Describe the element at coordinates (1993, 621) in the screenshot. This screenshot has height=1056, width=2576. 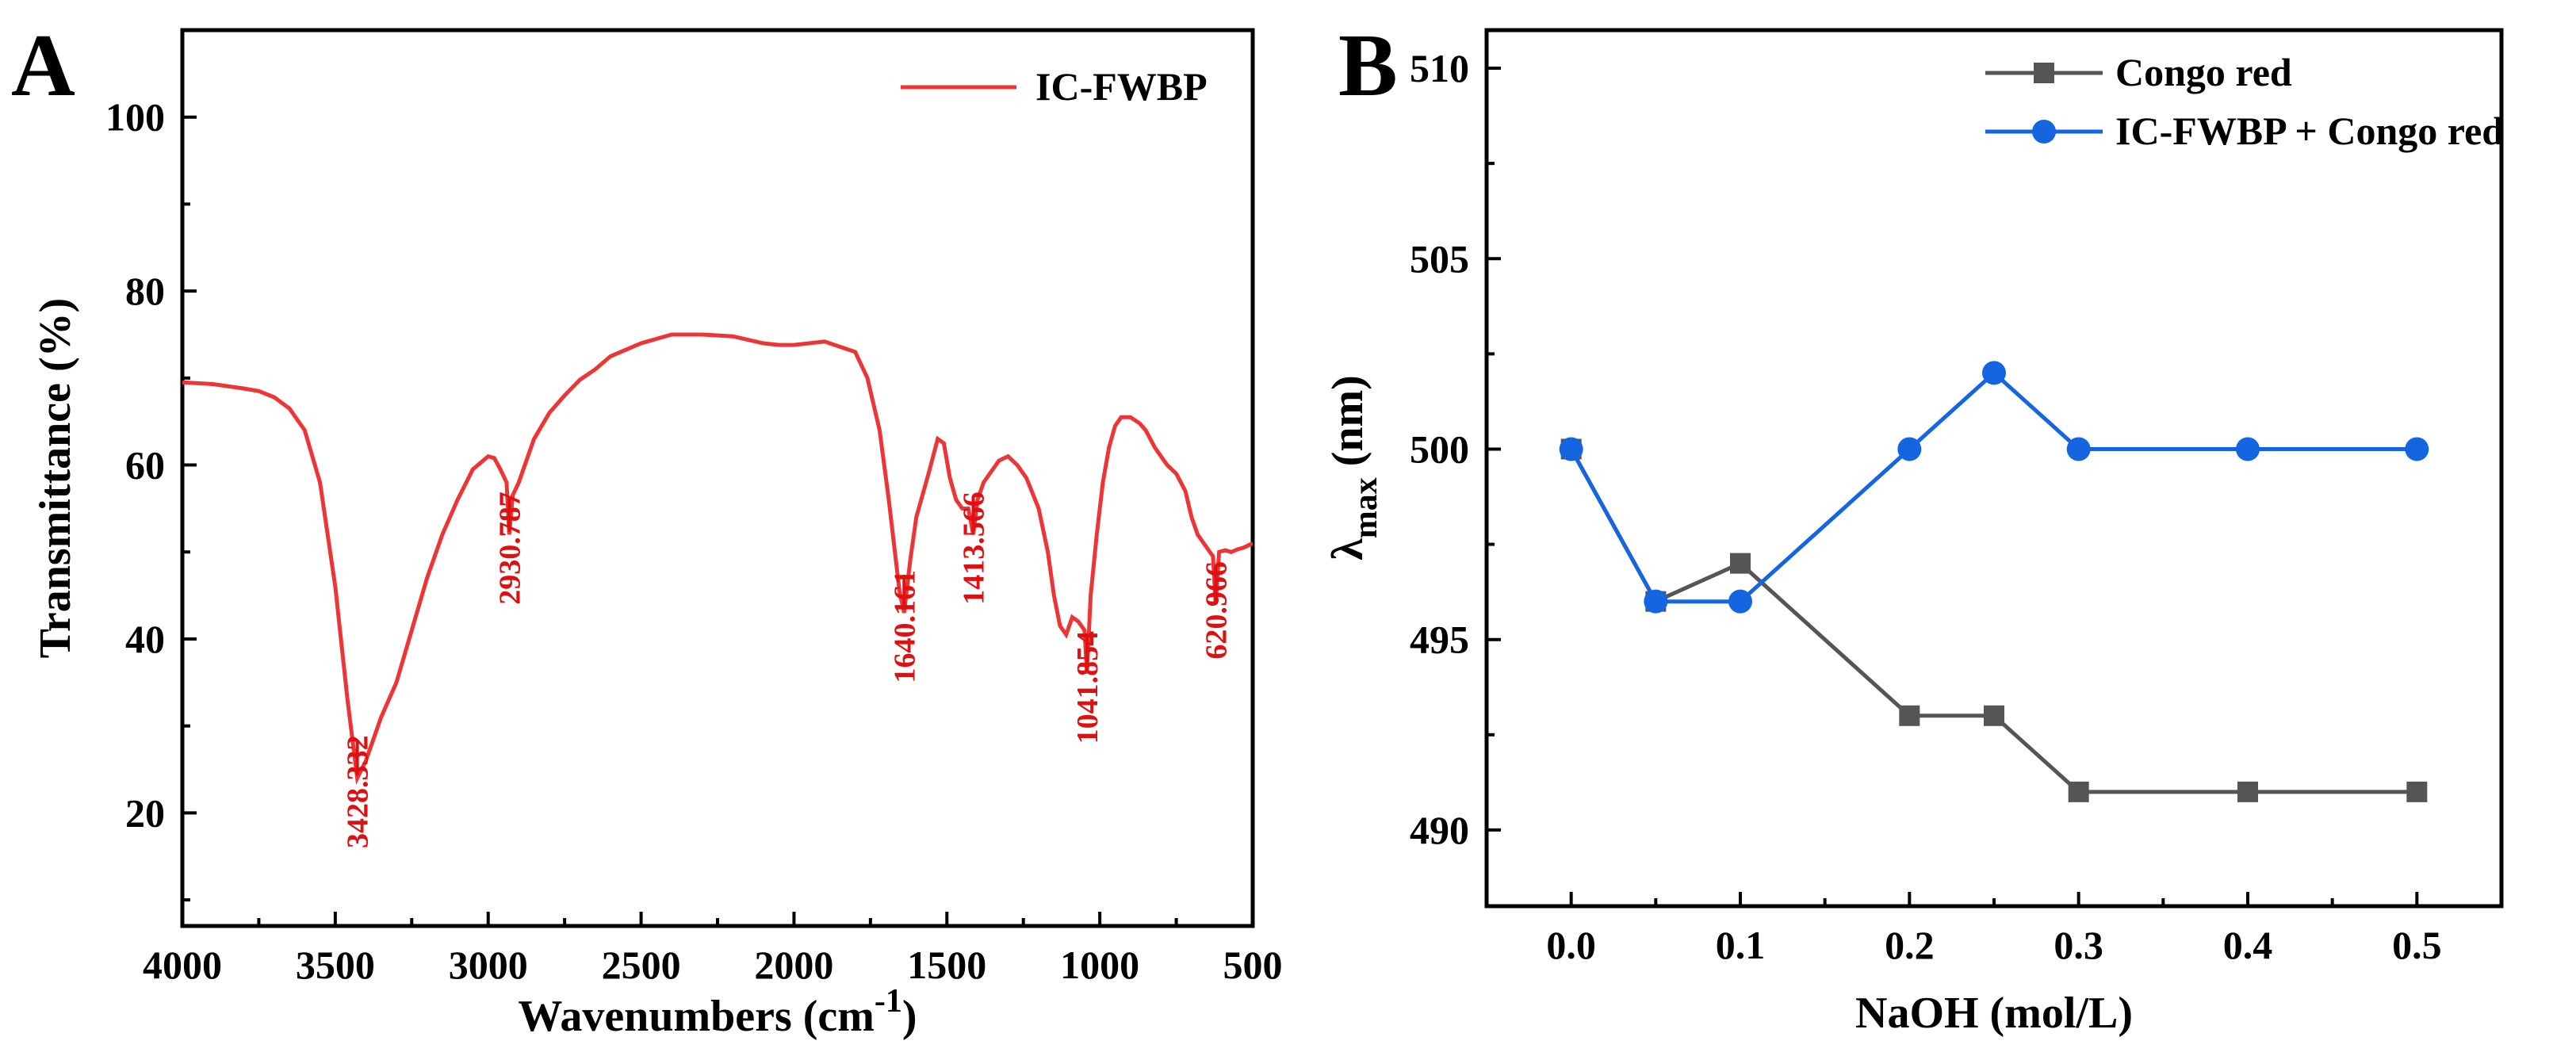
I see `series-line-congo-red` at that location.